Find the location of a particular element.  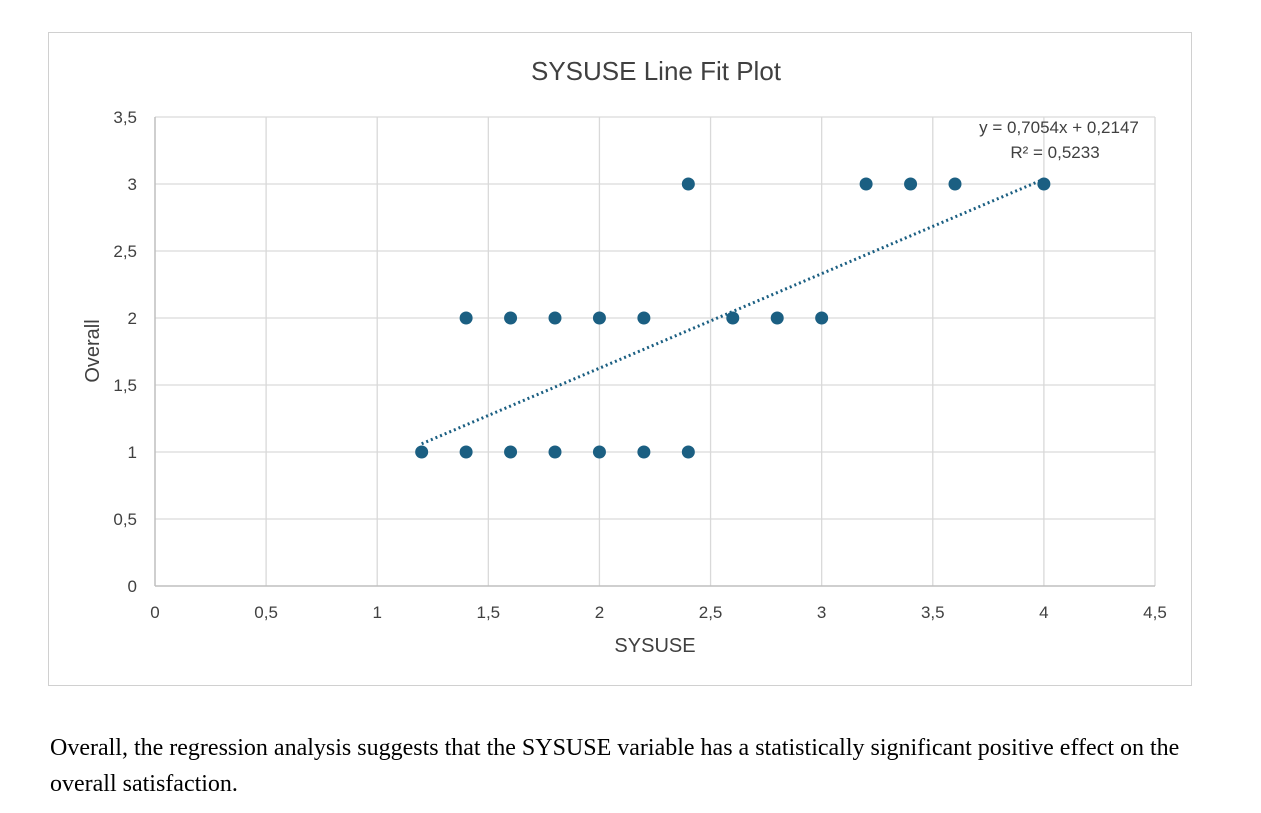

x-axis-title: SYSUSE is located at coordinates (654, 646).